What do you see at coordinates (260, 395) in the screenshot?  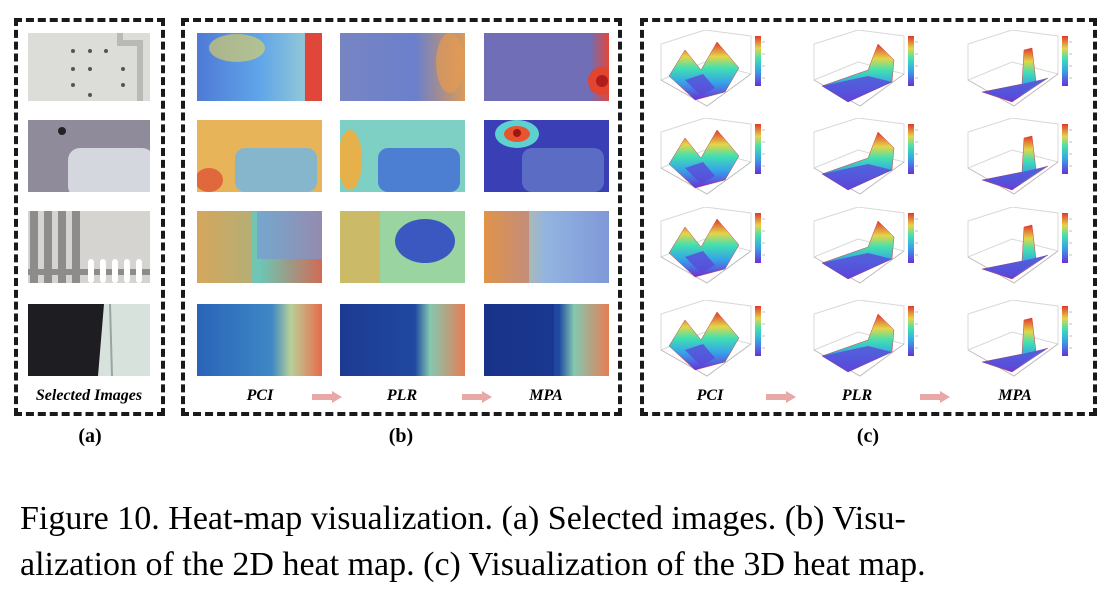 I see `method-label-pci-2d: PCI` at bounding box center [260, 395].